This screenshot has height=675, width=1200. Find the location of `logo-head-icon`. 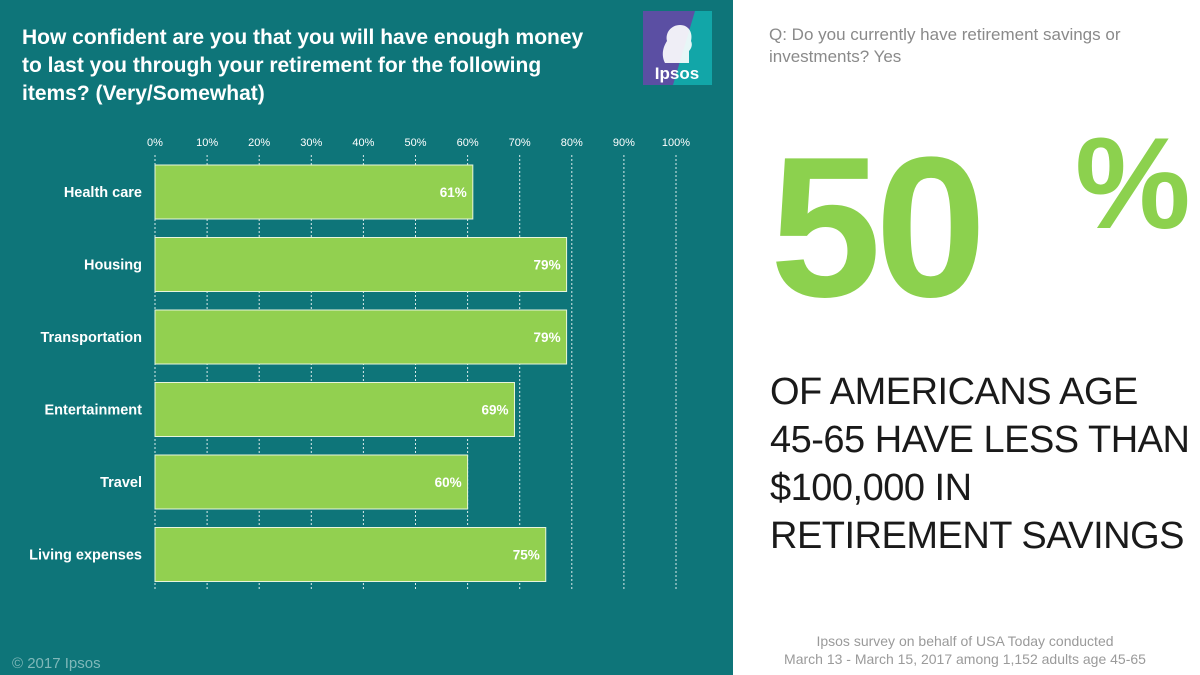

logo-head-icon is located at coordinates (677, 44).